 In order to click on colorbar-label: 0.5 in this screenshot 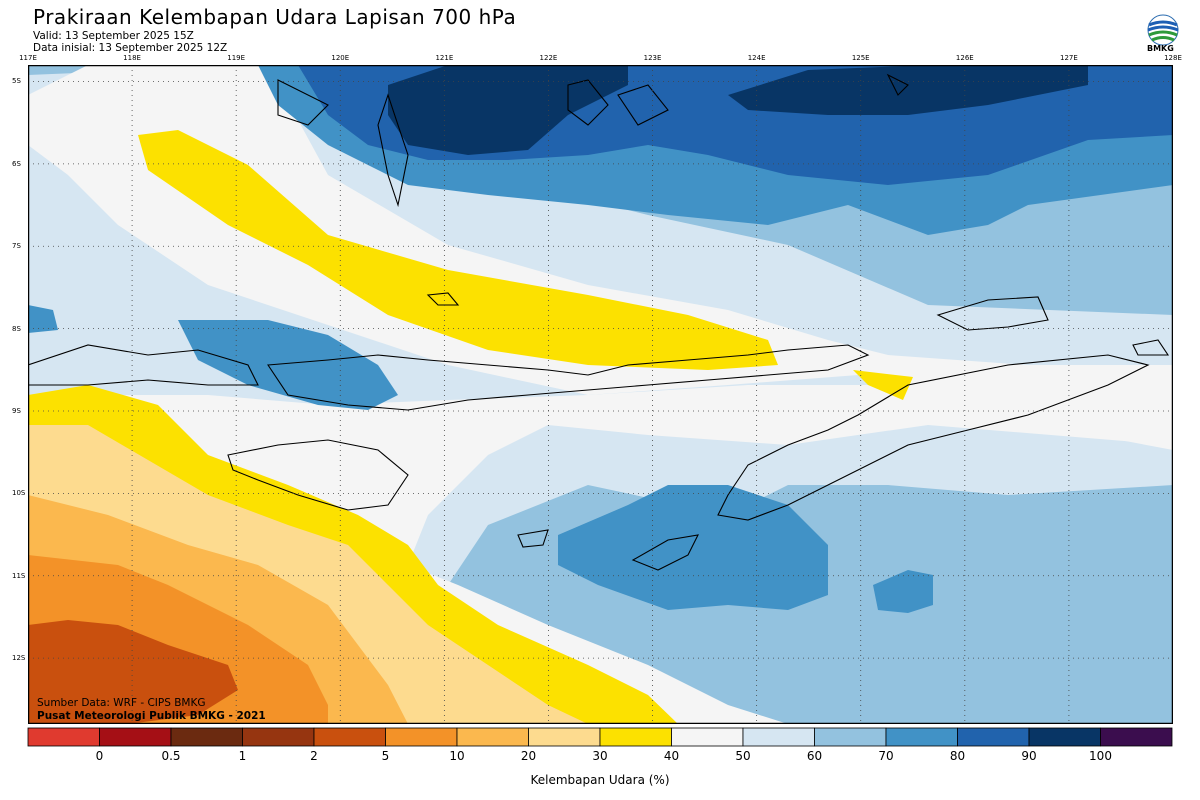, I will do `click(171, 756)`.